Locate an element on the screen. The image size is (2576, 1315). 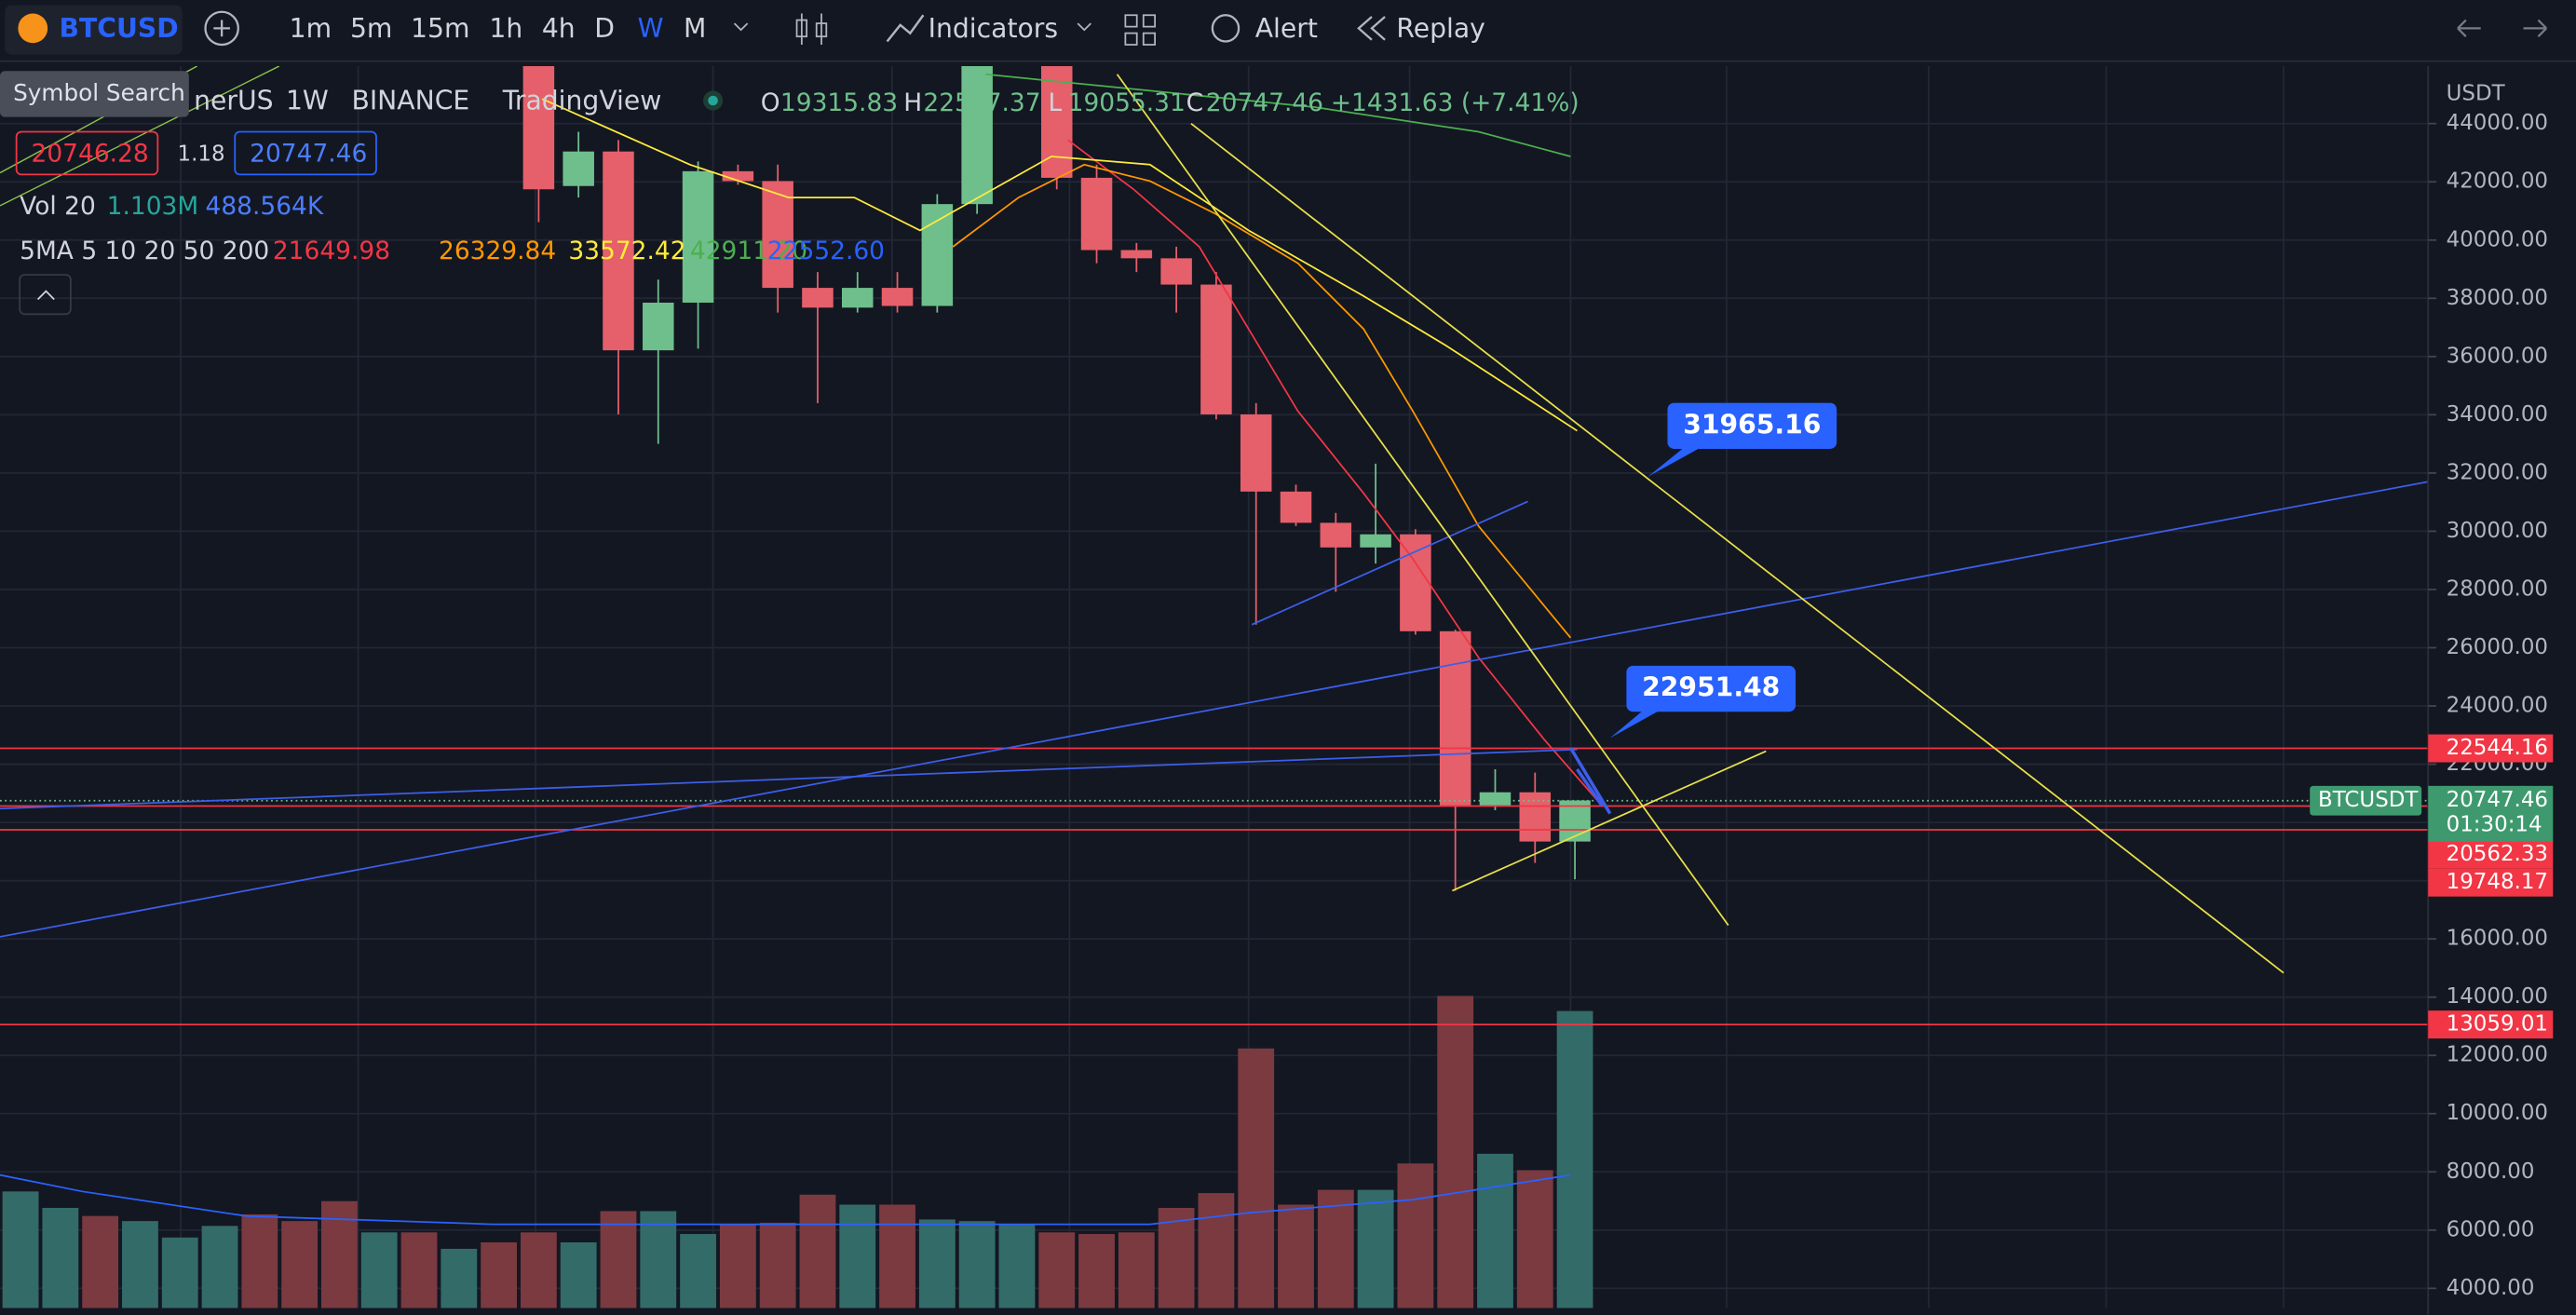
symbol-button is located at coordinates (94, 30).